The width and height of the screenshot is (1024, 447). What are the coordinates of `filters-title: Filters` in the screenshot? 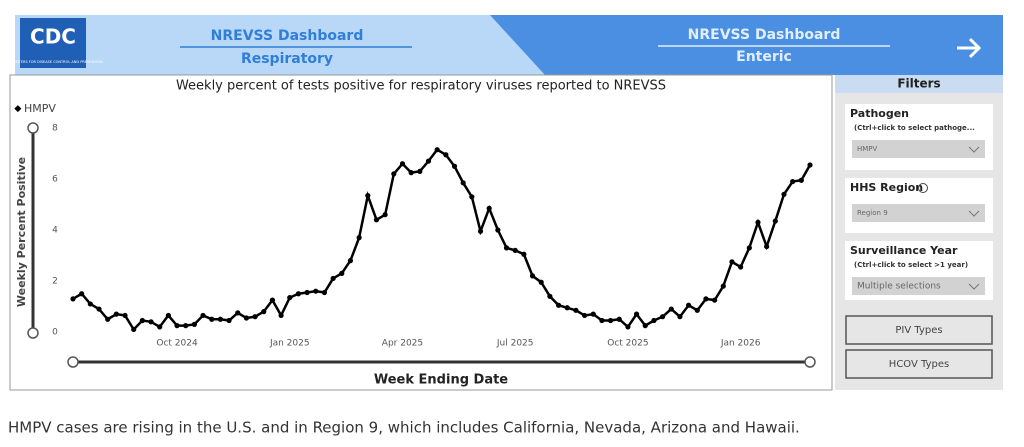 It's located at (918, 84).